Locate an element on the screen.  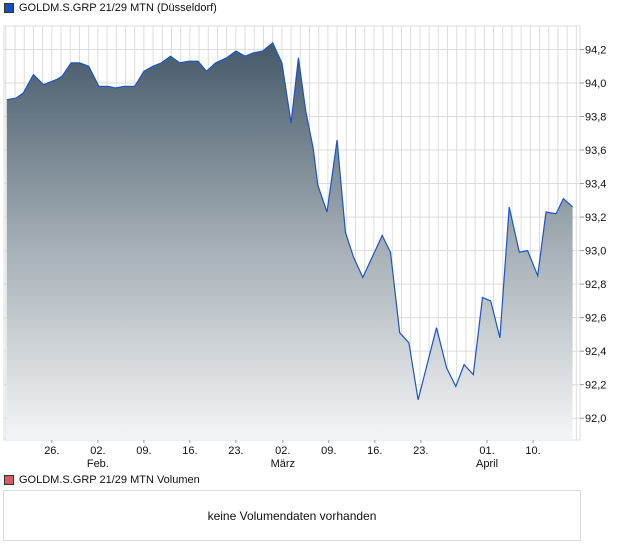
x-tick-label: 26. is located at coordinates (51, 451).